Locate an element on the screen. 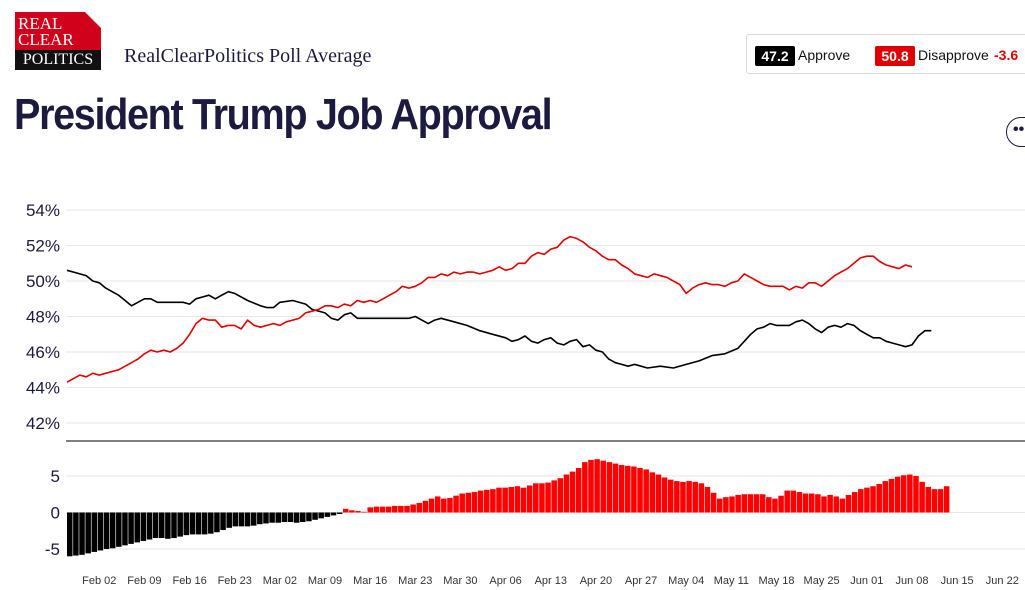 This screenshot has width=1025, height=590. poll-legend: 47.2 Approve 50.8 Disapprove -3.6 is located at coordinates (885, 54).